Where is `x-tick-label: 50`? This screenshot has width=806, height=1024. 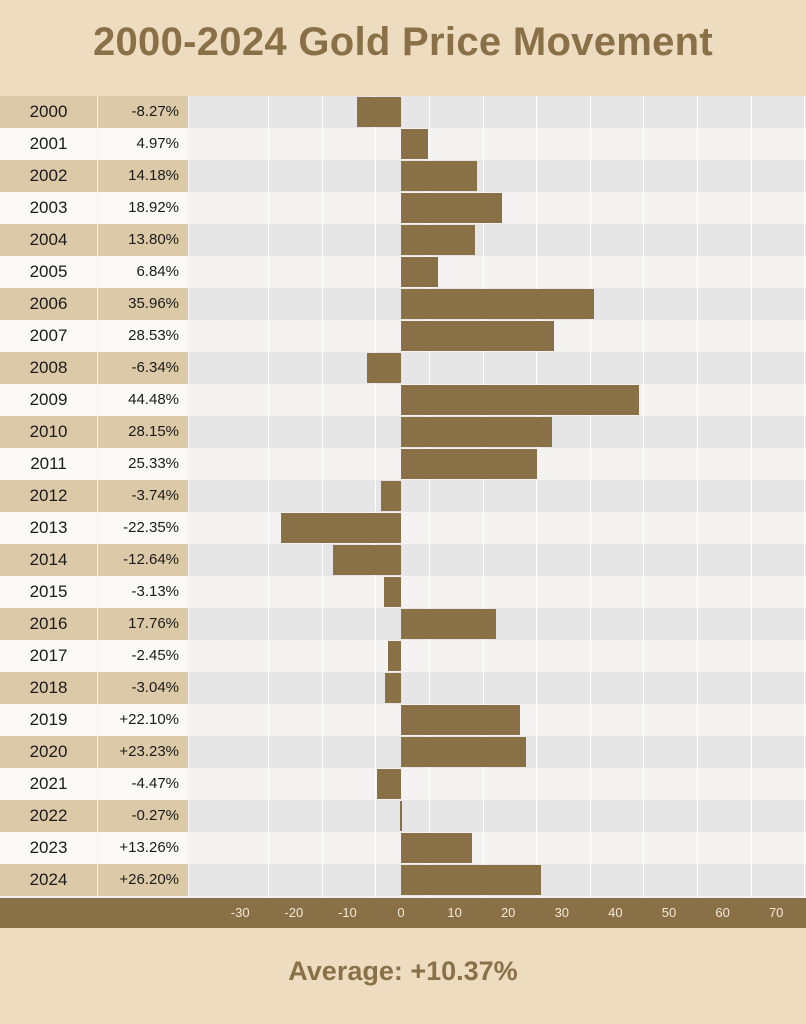
x-tick-label: 50 is located at coordinates (669, 912).